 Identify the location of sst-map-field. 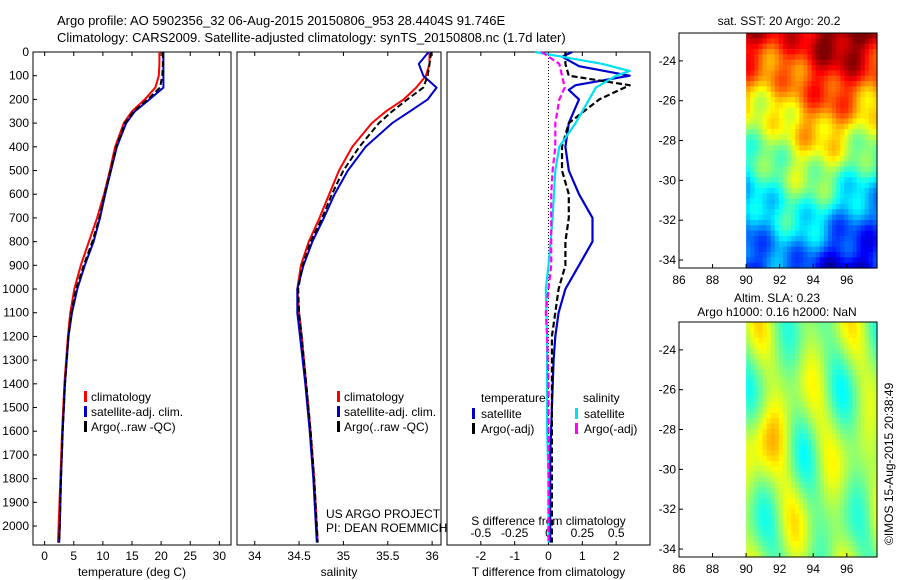
(812, 151).